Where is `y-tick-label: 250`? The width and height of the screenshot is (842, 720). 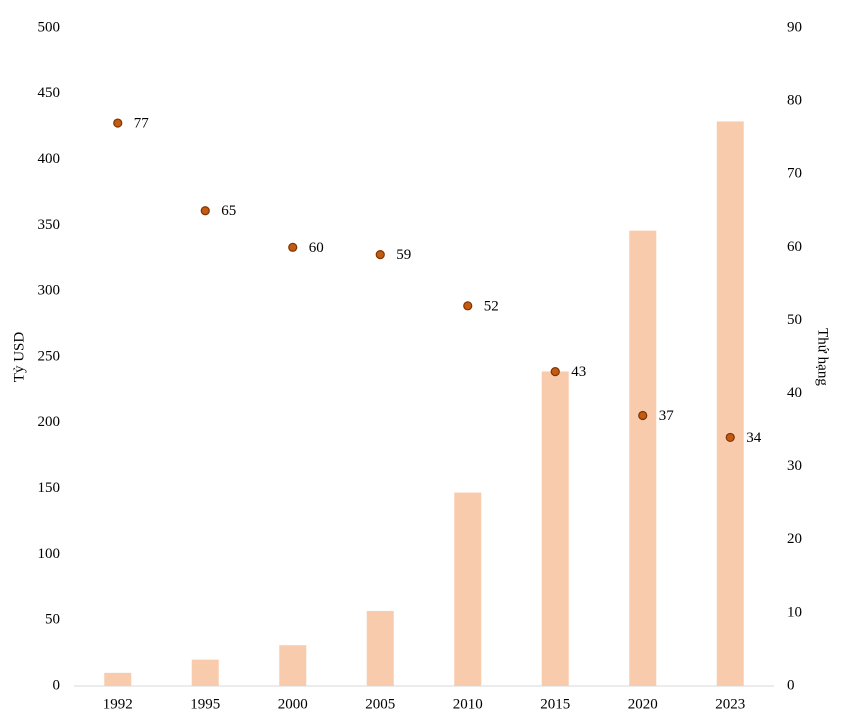 y-tick-label: 250 is located at coordinates (49, 356).